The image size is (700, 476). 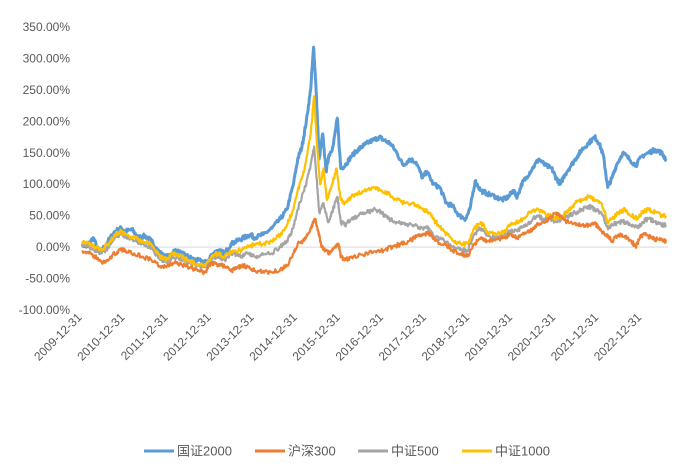 What do you see at coordinates (47, 27) in the screenshot?
I see `y-tick-label: 350.00%` at bounding box center [47, 27].